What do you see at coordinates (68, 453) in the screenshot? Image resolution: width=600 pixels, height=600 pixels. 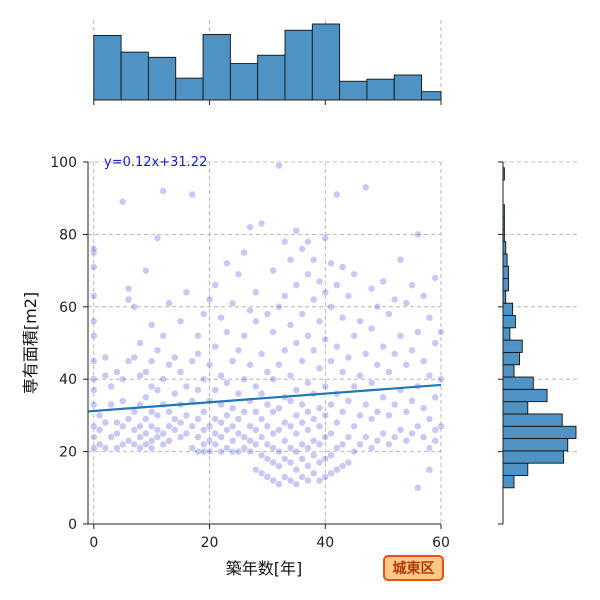 I see `y-tick-label: 20` at bounding box center [68, 453].